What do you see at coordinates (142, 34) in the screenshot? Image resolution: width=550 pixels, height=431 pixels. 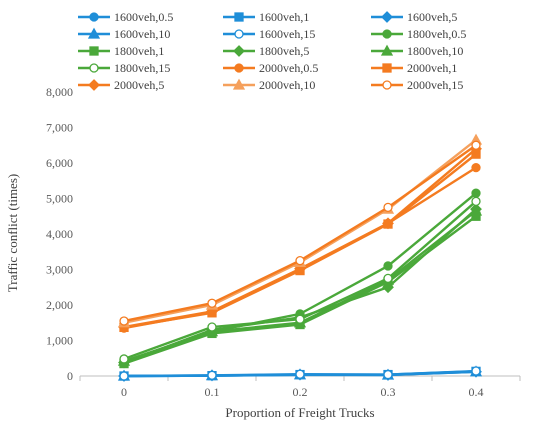 I see `legend-label: 1600veh,10` at bounding box center [142, 34].